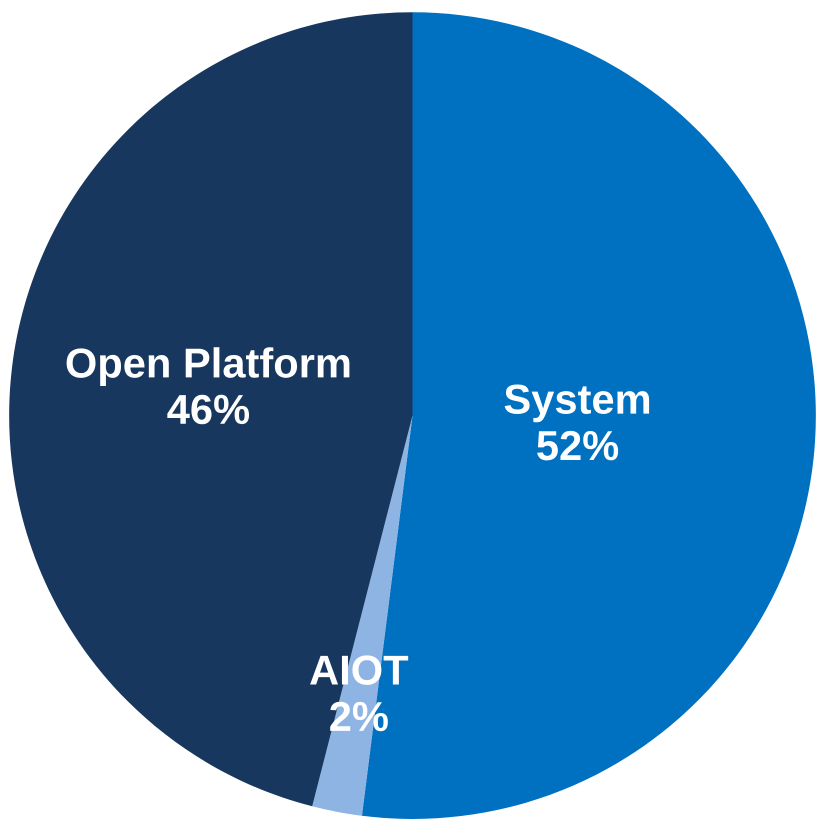  I want to click on slice-label: System, so click(577, 403).